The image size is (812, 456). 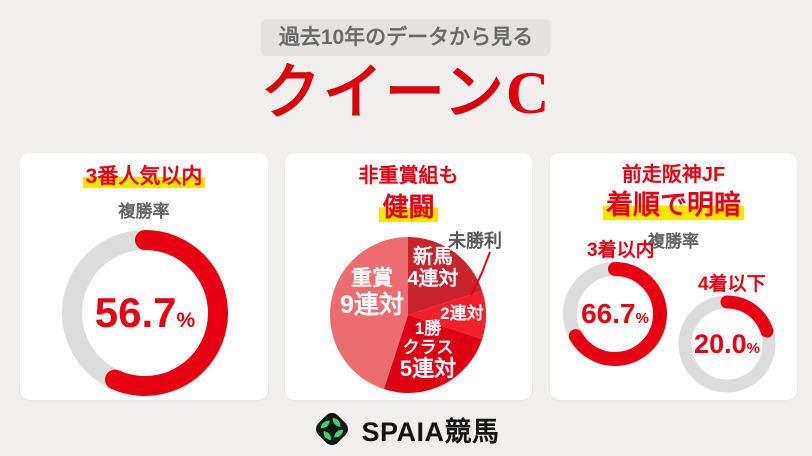 I want to click on popularity-donut-chart: 56.7%, so click(x=145, y=313).